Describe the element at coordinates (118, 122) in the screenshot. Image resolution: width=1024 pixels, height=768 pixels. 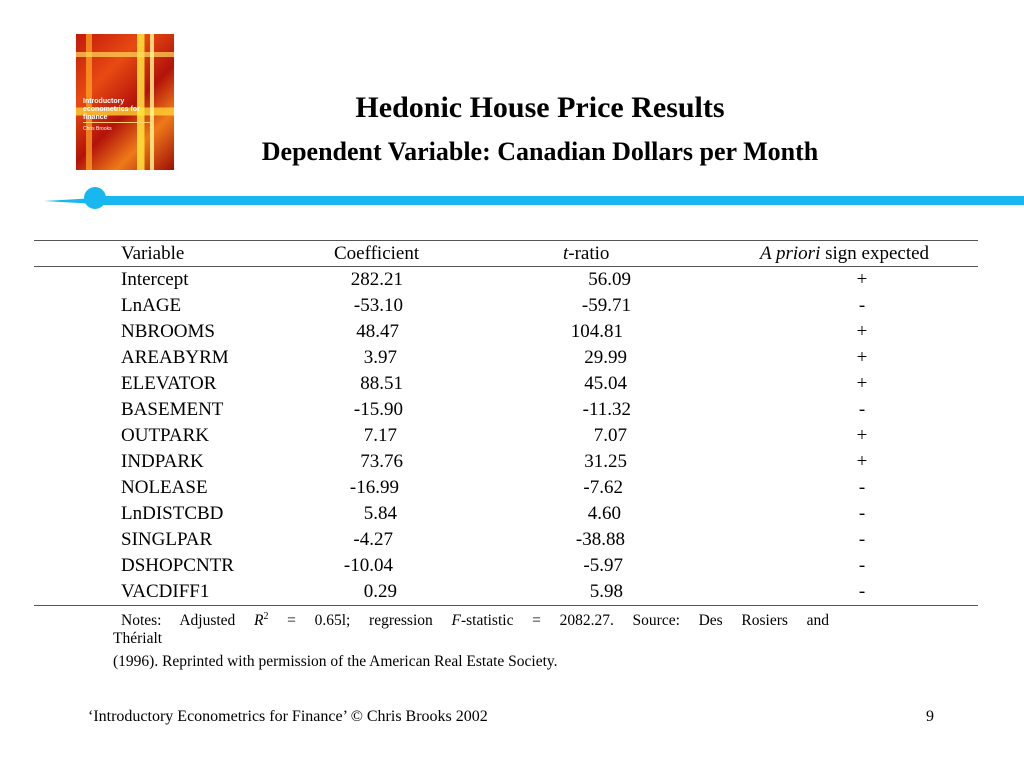
I see `cover-rule` at that location.